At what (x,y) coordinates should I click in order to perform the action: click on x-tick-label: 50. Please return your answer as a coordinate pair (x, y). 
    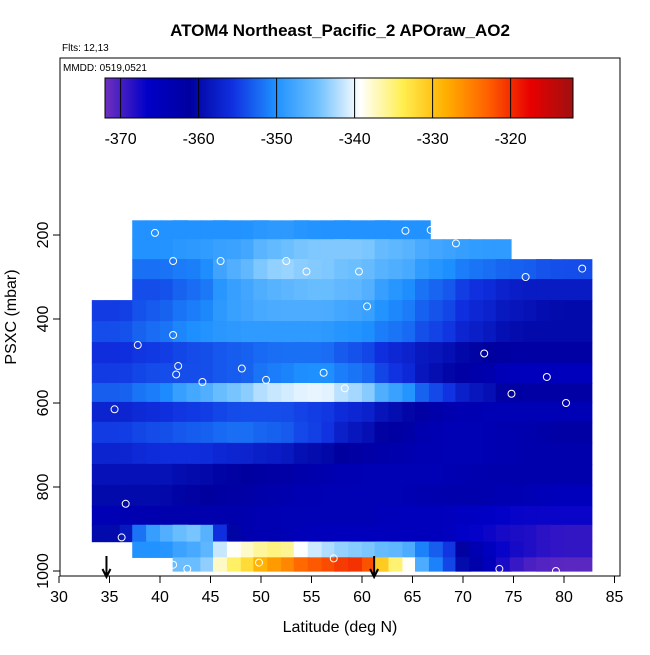
    Looking at the image, I should click on (261, 597).